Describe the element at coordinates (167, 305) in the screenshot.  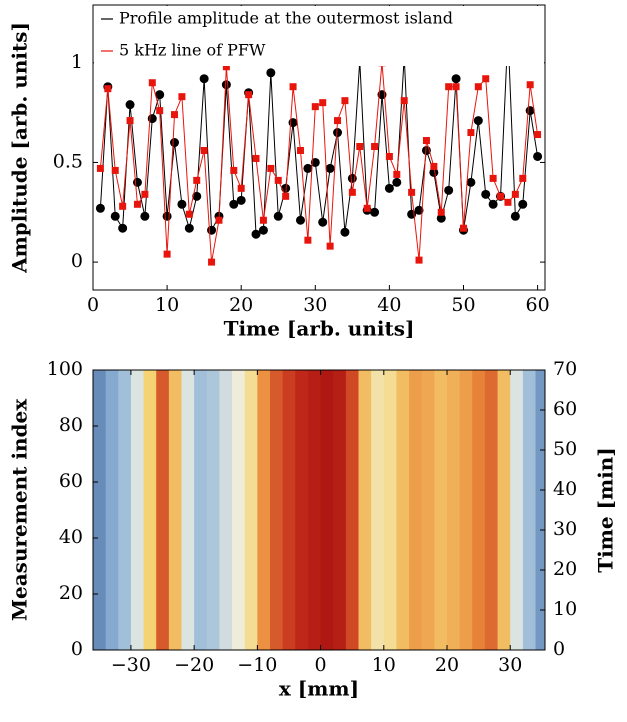
I see `x-tick-label: 10` at that location.